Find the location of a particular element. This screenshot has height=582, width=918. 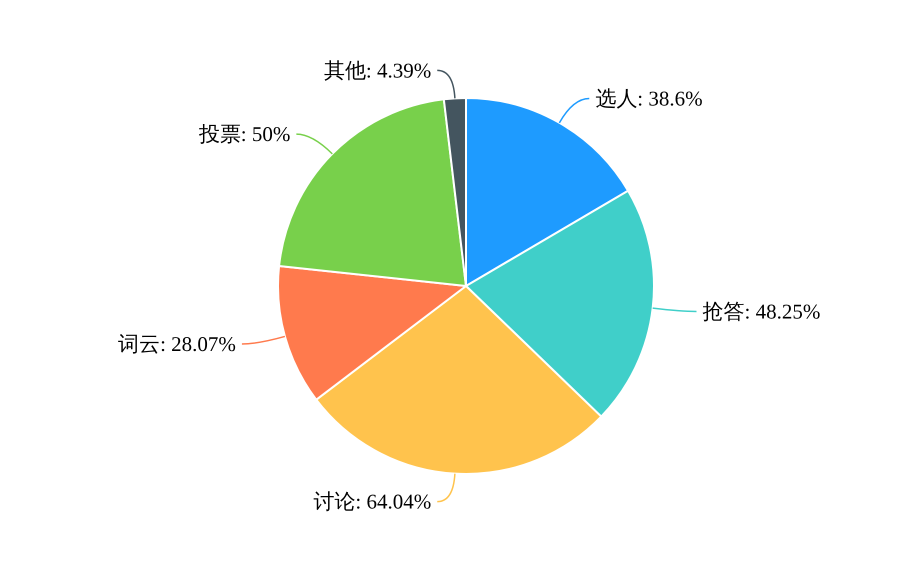

slice-label: 讨论: 64.04% is located at coordinates (372, 502).